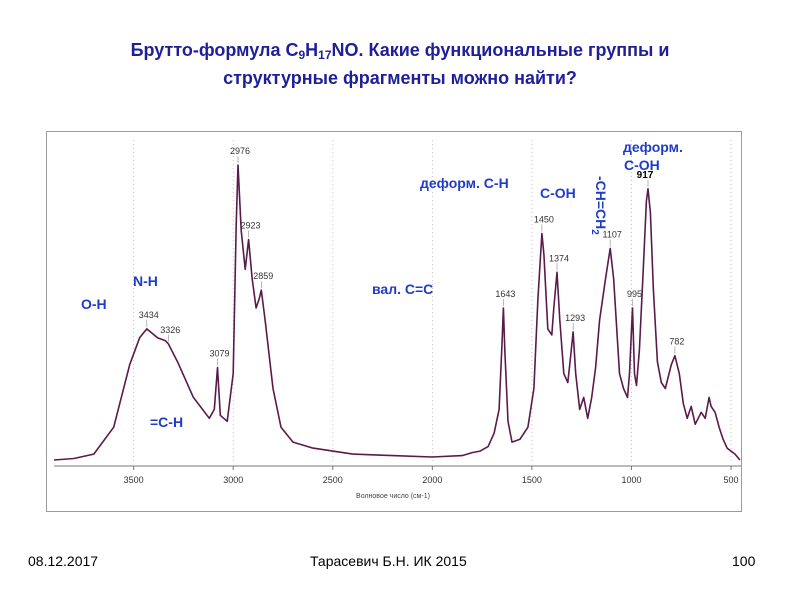 The height and width of the screenshot is (600, 800). I want to click on peak-label-917: 917, so click(645, 175).